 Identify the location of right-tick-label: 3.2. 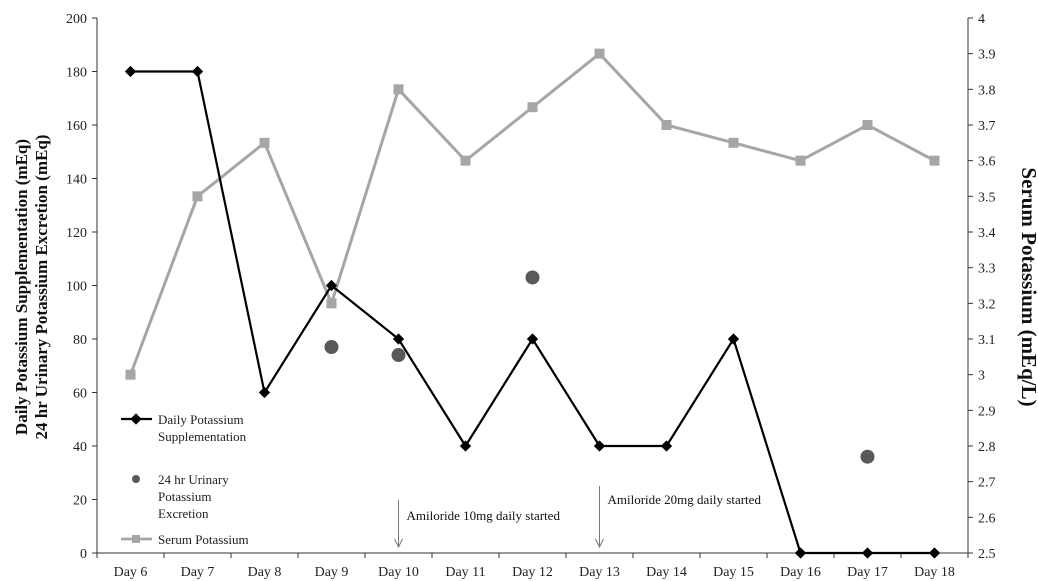
(987, 304).